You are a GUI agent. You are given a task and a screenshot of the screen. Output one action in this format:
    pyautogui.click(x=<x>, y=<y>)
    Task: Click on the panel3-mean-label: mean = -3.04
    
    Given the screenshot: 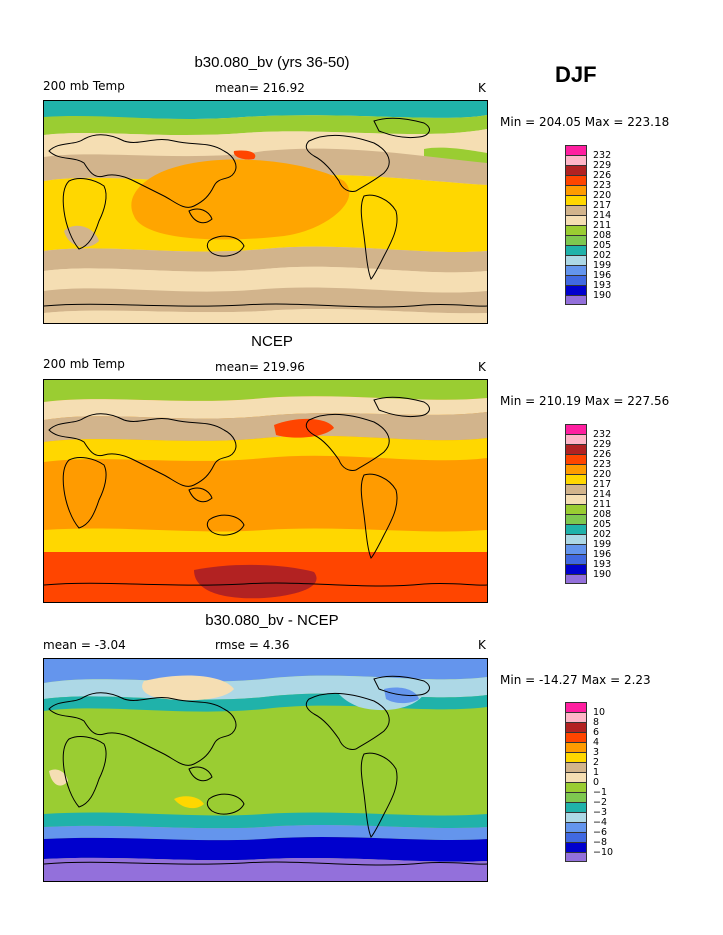 What is the action you would take?
    pyautogui.click(x=84, y=645)
    